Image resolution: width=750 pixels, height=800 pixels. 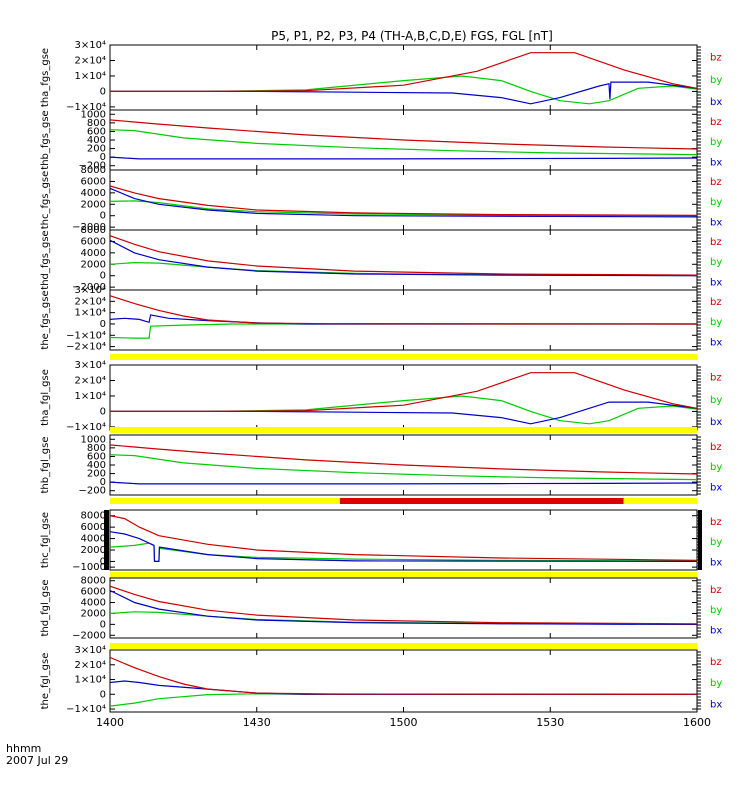 I want to click on x-axis-format-label: hhmm, so click(x=23, y=748).